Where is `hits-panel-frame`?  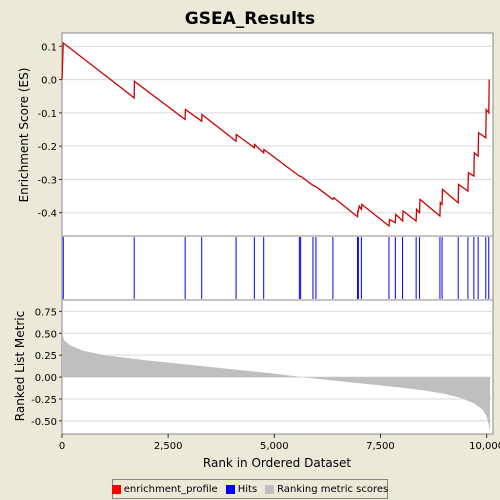 hits-panel-frame is located at coordinates (277, 268).